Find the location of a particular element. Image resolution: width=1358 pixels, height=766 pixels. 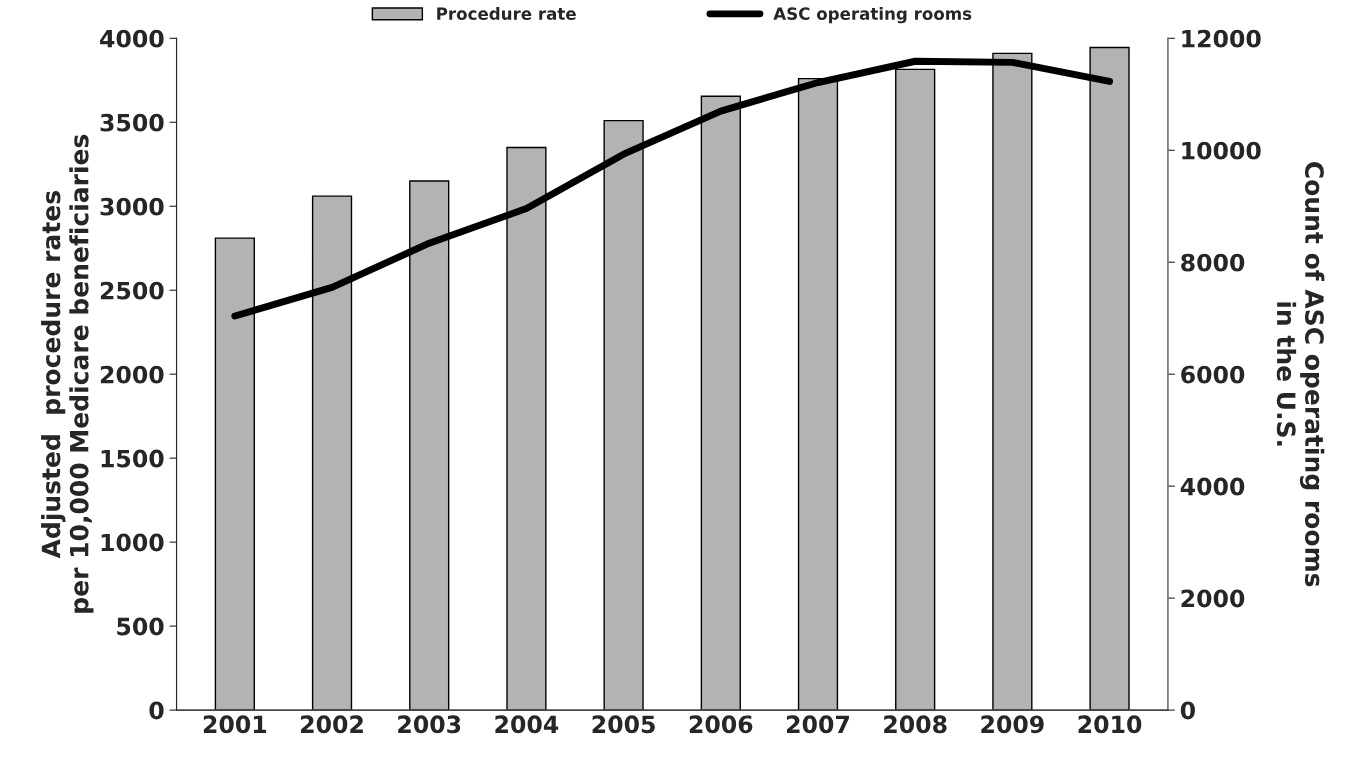

y2-tick-label: 6000 is located at coordinates (1213, 374).